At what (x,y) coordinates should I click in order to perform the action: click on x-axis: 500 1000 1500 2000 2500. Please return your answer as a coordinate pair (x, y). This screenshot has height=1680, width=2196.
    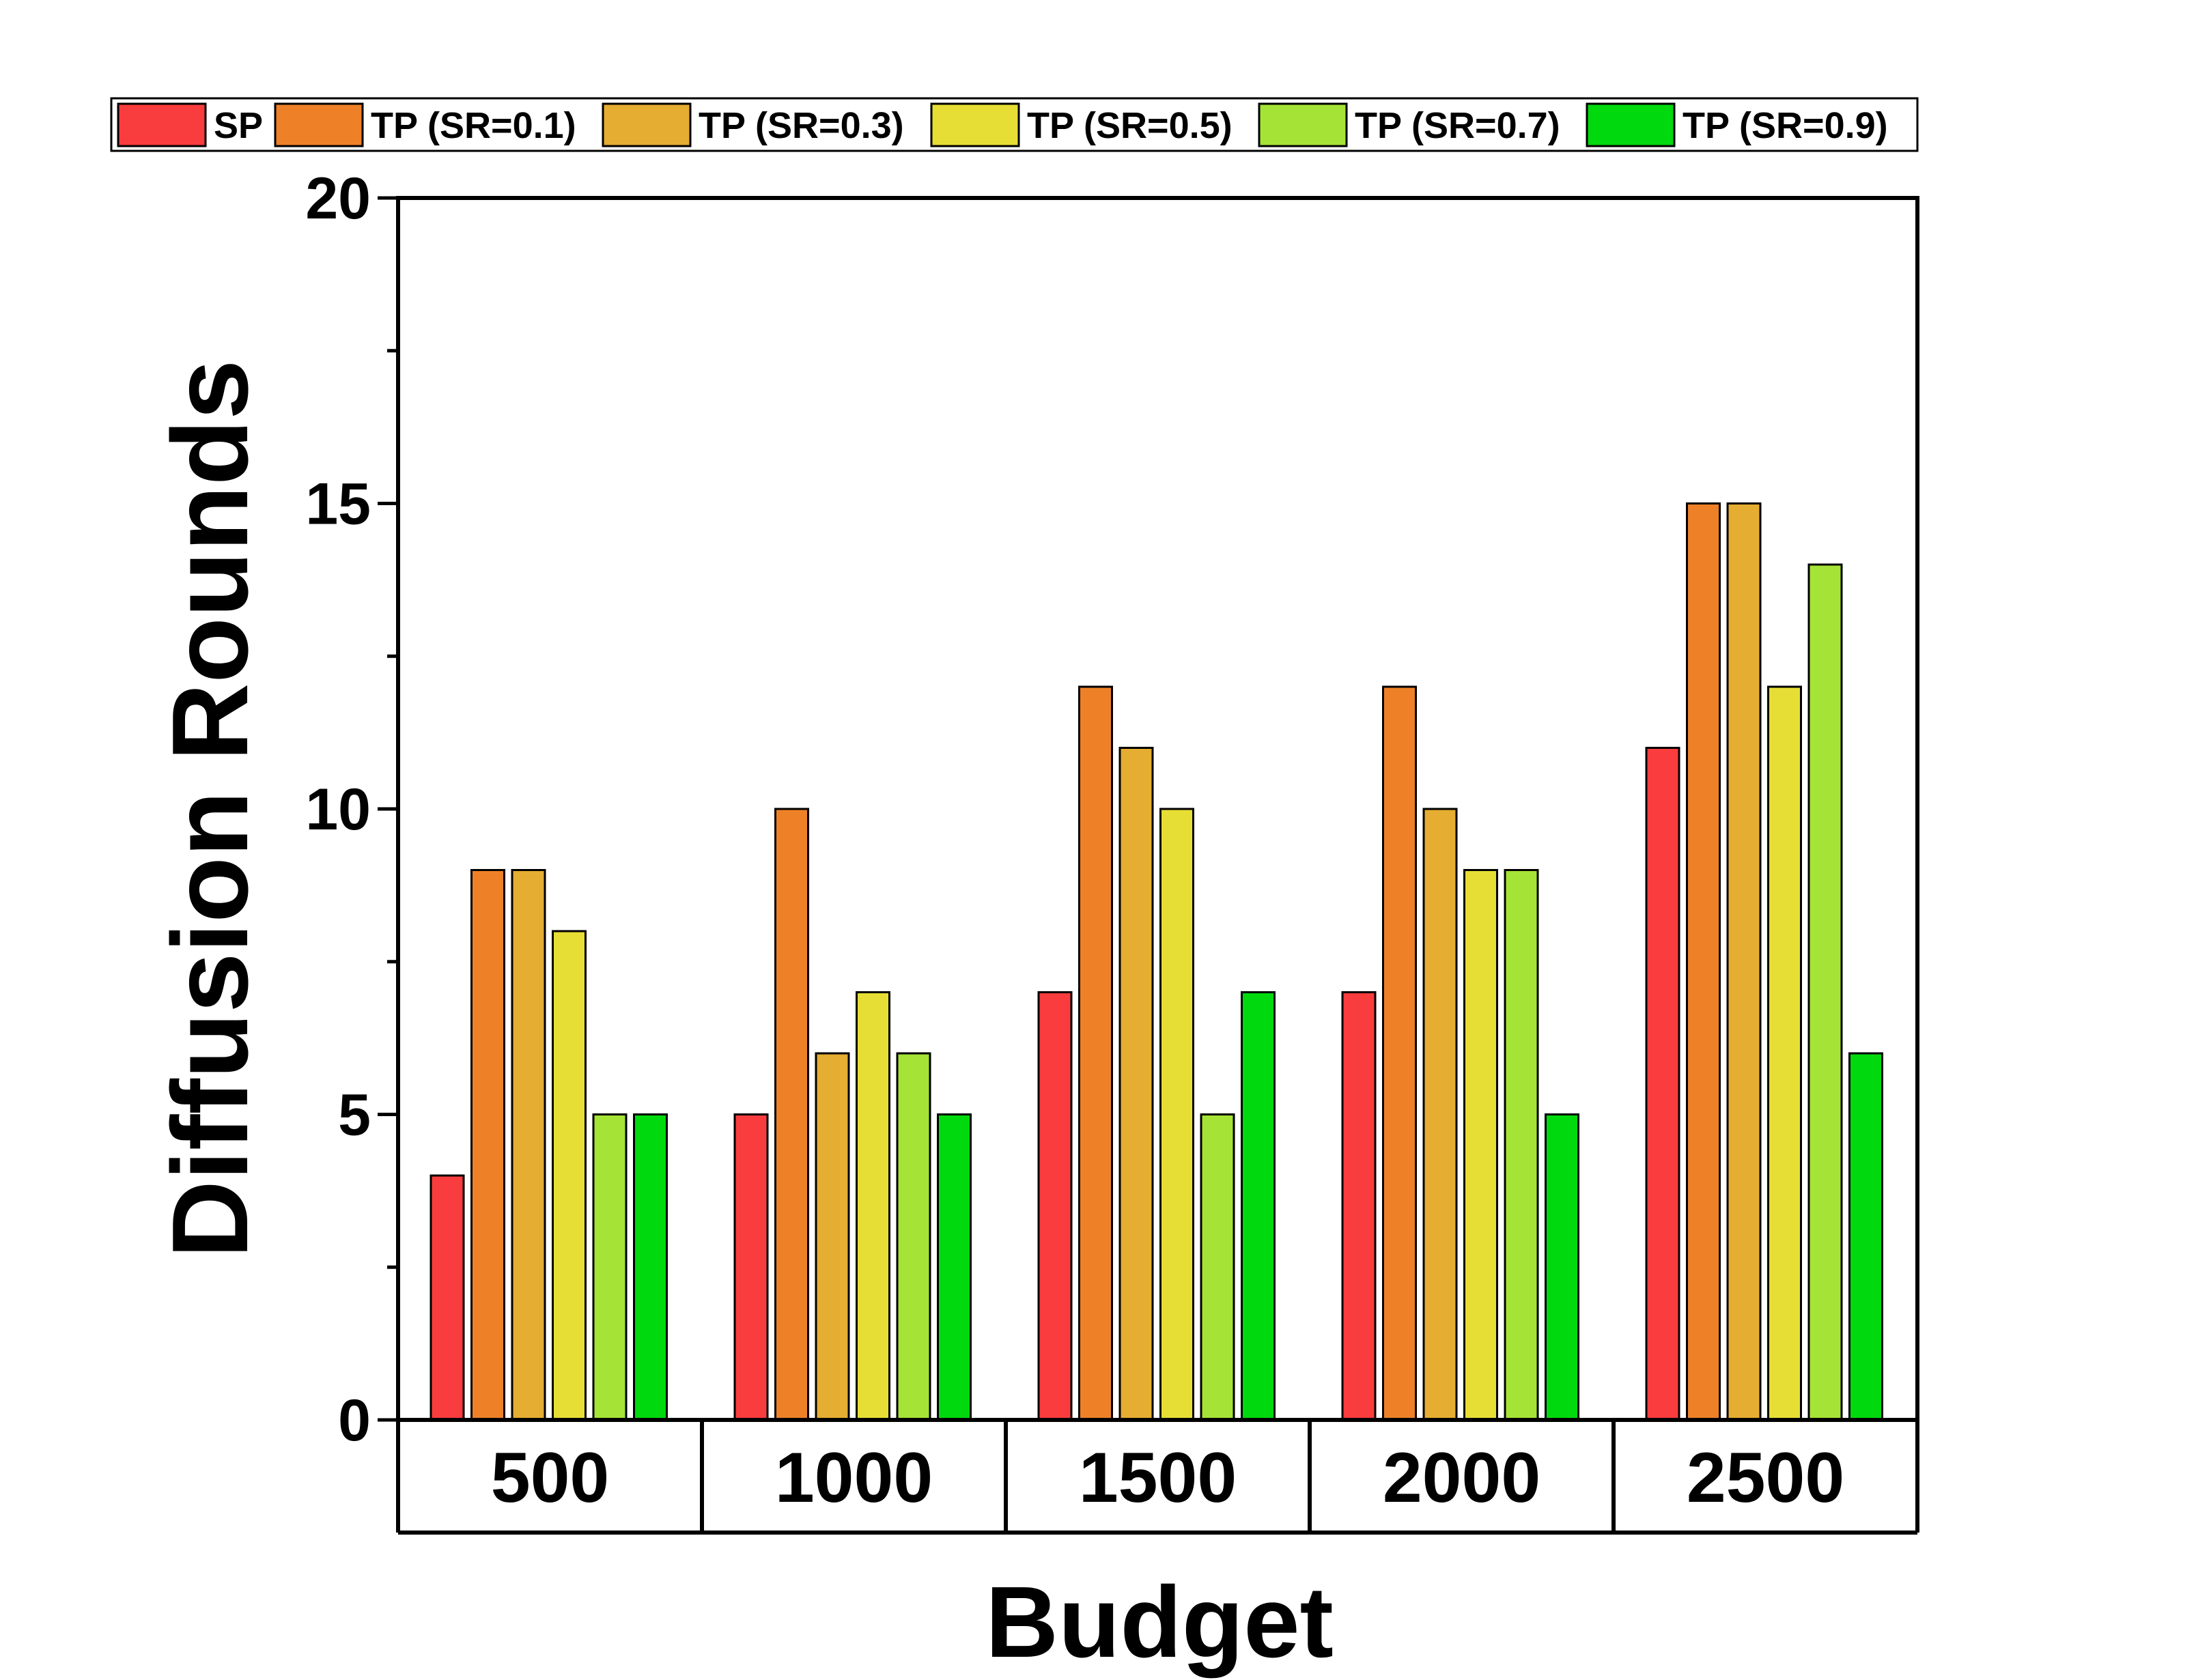
    Looking at the image, I should click on (1157, 1477).